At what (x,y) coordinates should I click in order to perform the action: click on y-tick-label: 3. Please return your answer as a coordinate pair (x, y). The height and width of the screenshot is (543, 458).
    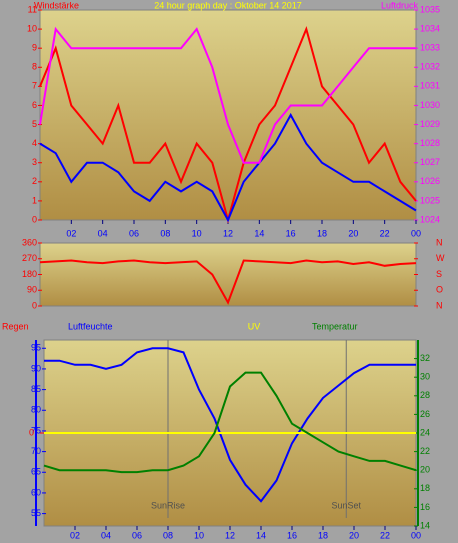
    Looking at the image, I should click on (34, 162).